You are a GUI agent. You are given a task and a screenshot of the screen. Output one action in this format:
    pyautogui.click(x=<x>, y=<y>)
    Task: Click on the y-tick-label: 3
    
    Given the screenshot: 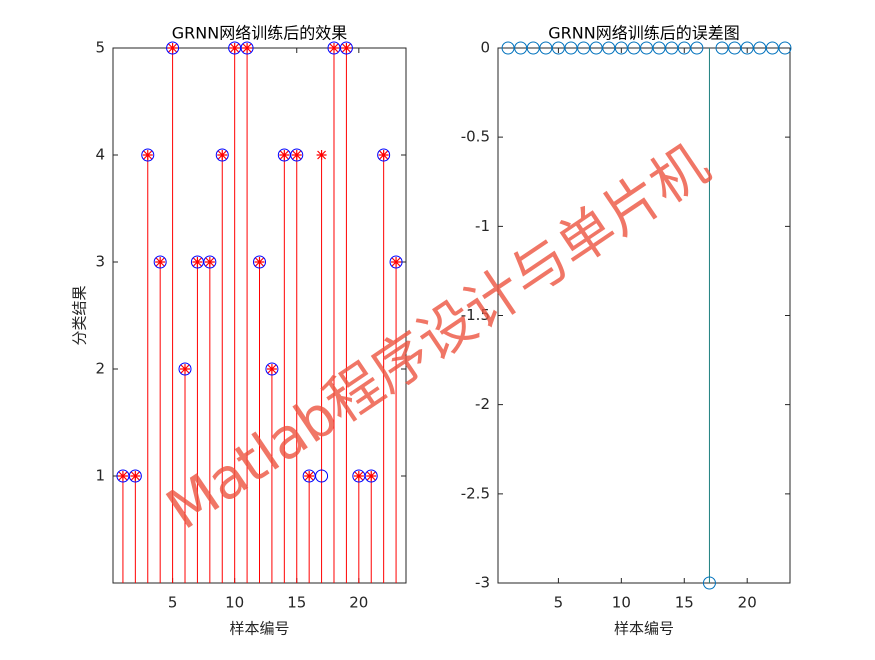 What is the action you would take?
    pyautogui.click(x=100, y=262)
    